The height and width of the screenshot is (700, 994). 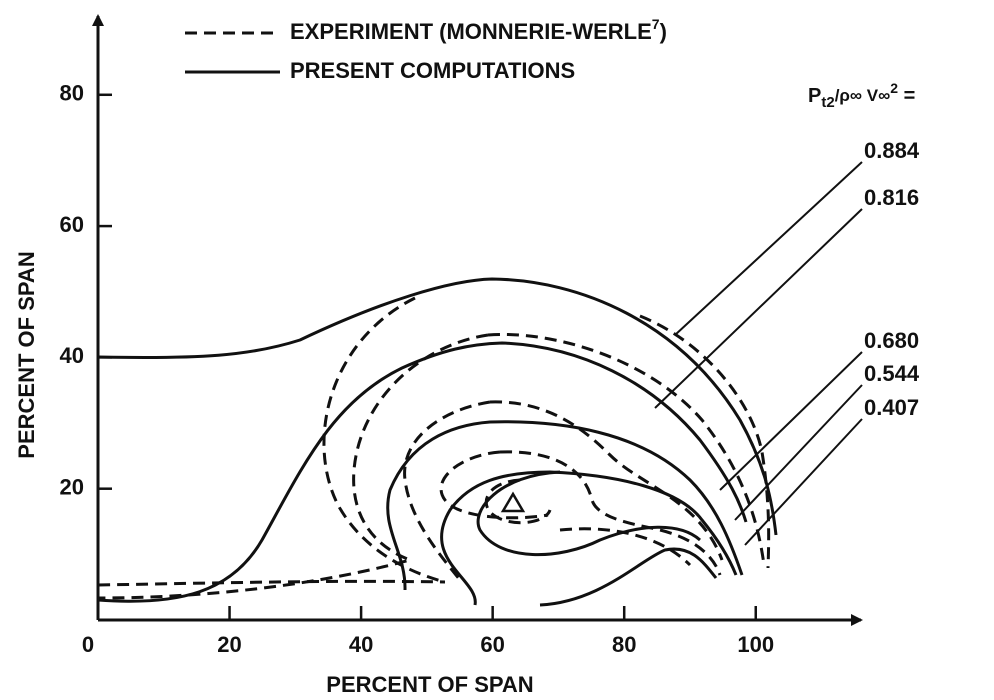 What do you see at coordinates (892, 373) in the screenshot?
I see `level-label: 0.544` at bounding box center [892, 373].